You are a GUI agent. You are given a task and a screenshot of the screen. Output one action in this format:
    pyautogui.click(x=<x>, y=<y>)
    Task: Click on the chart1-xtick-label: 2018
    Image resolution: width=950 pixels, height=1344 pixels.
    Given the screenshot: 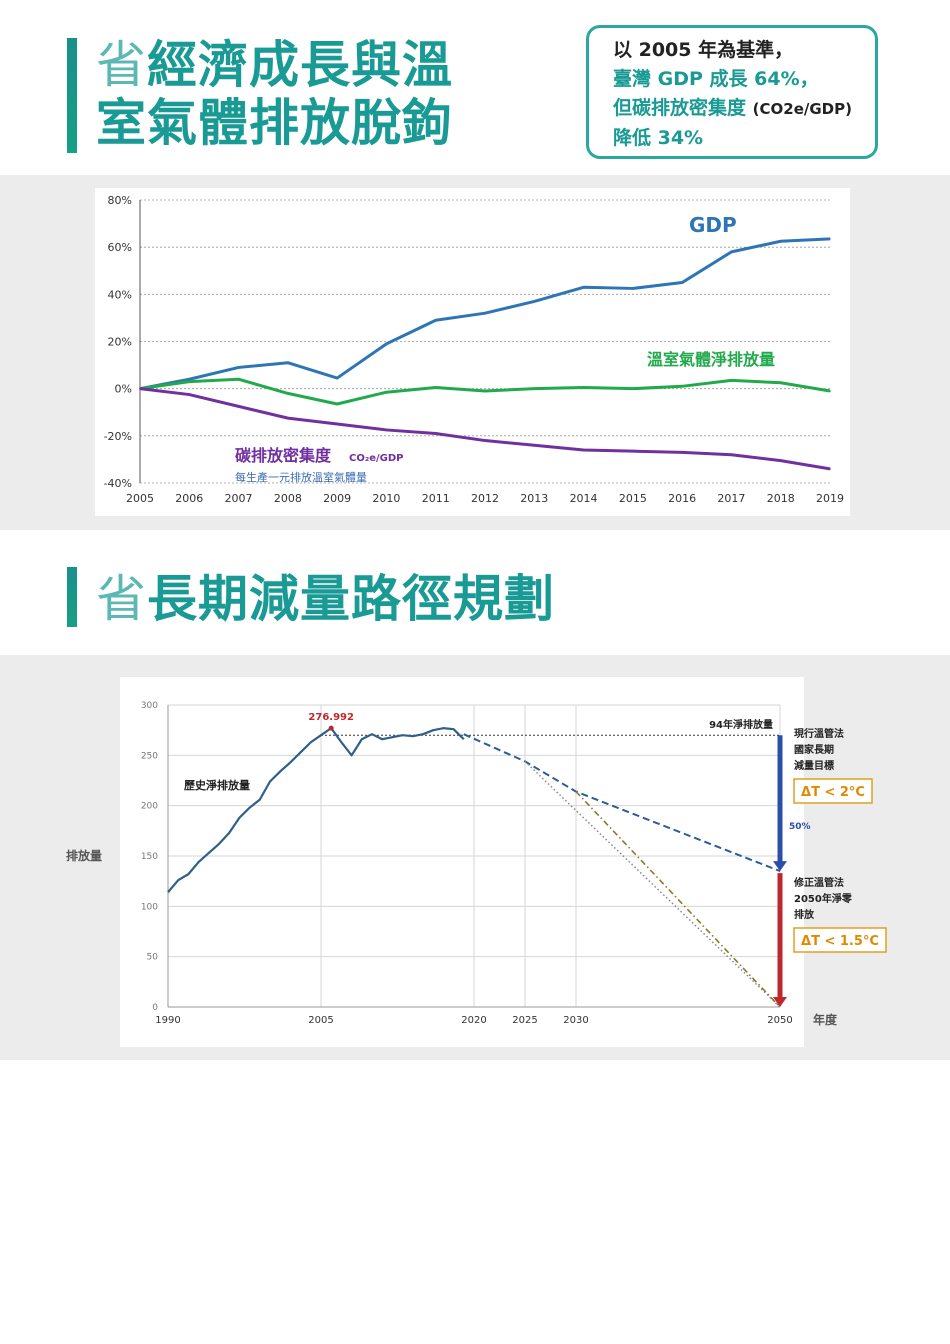 What is the action you would take?
    pyautogui.click(x=781, y=498)
    